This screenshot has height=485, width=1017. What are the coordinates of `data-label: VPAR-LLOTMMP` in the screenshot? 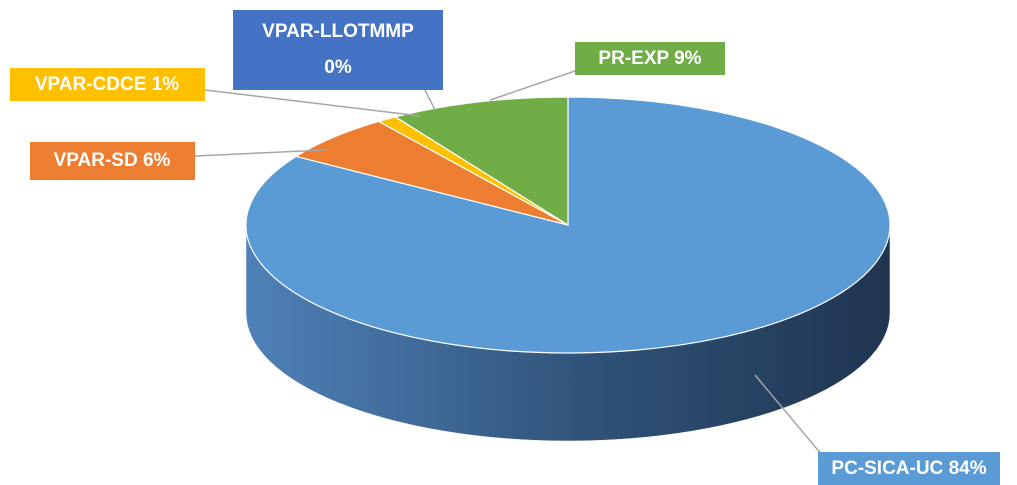 It's located at (338, 31).